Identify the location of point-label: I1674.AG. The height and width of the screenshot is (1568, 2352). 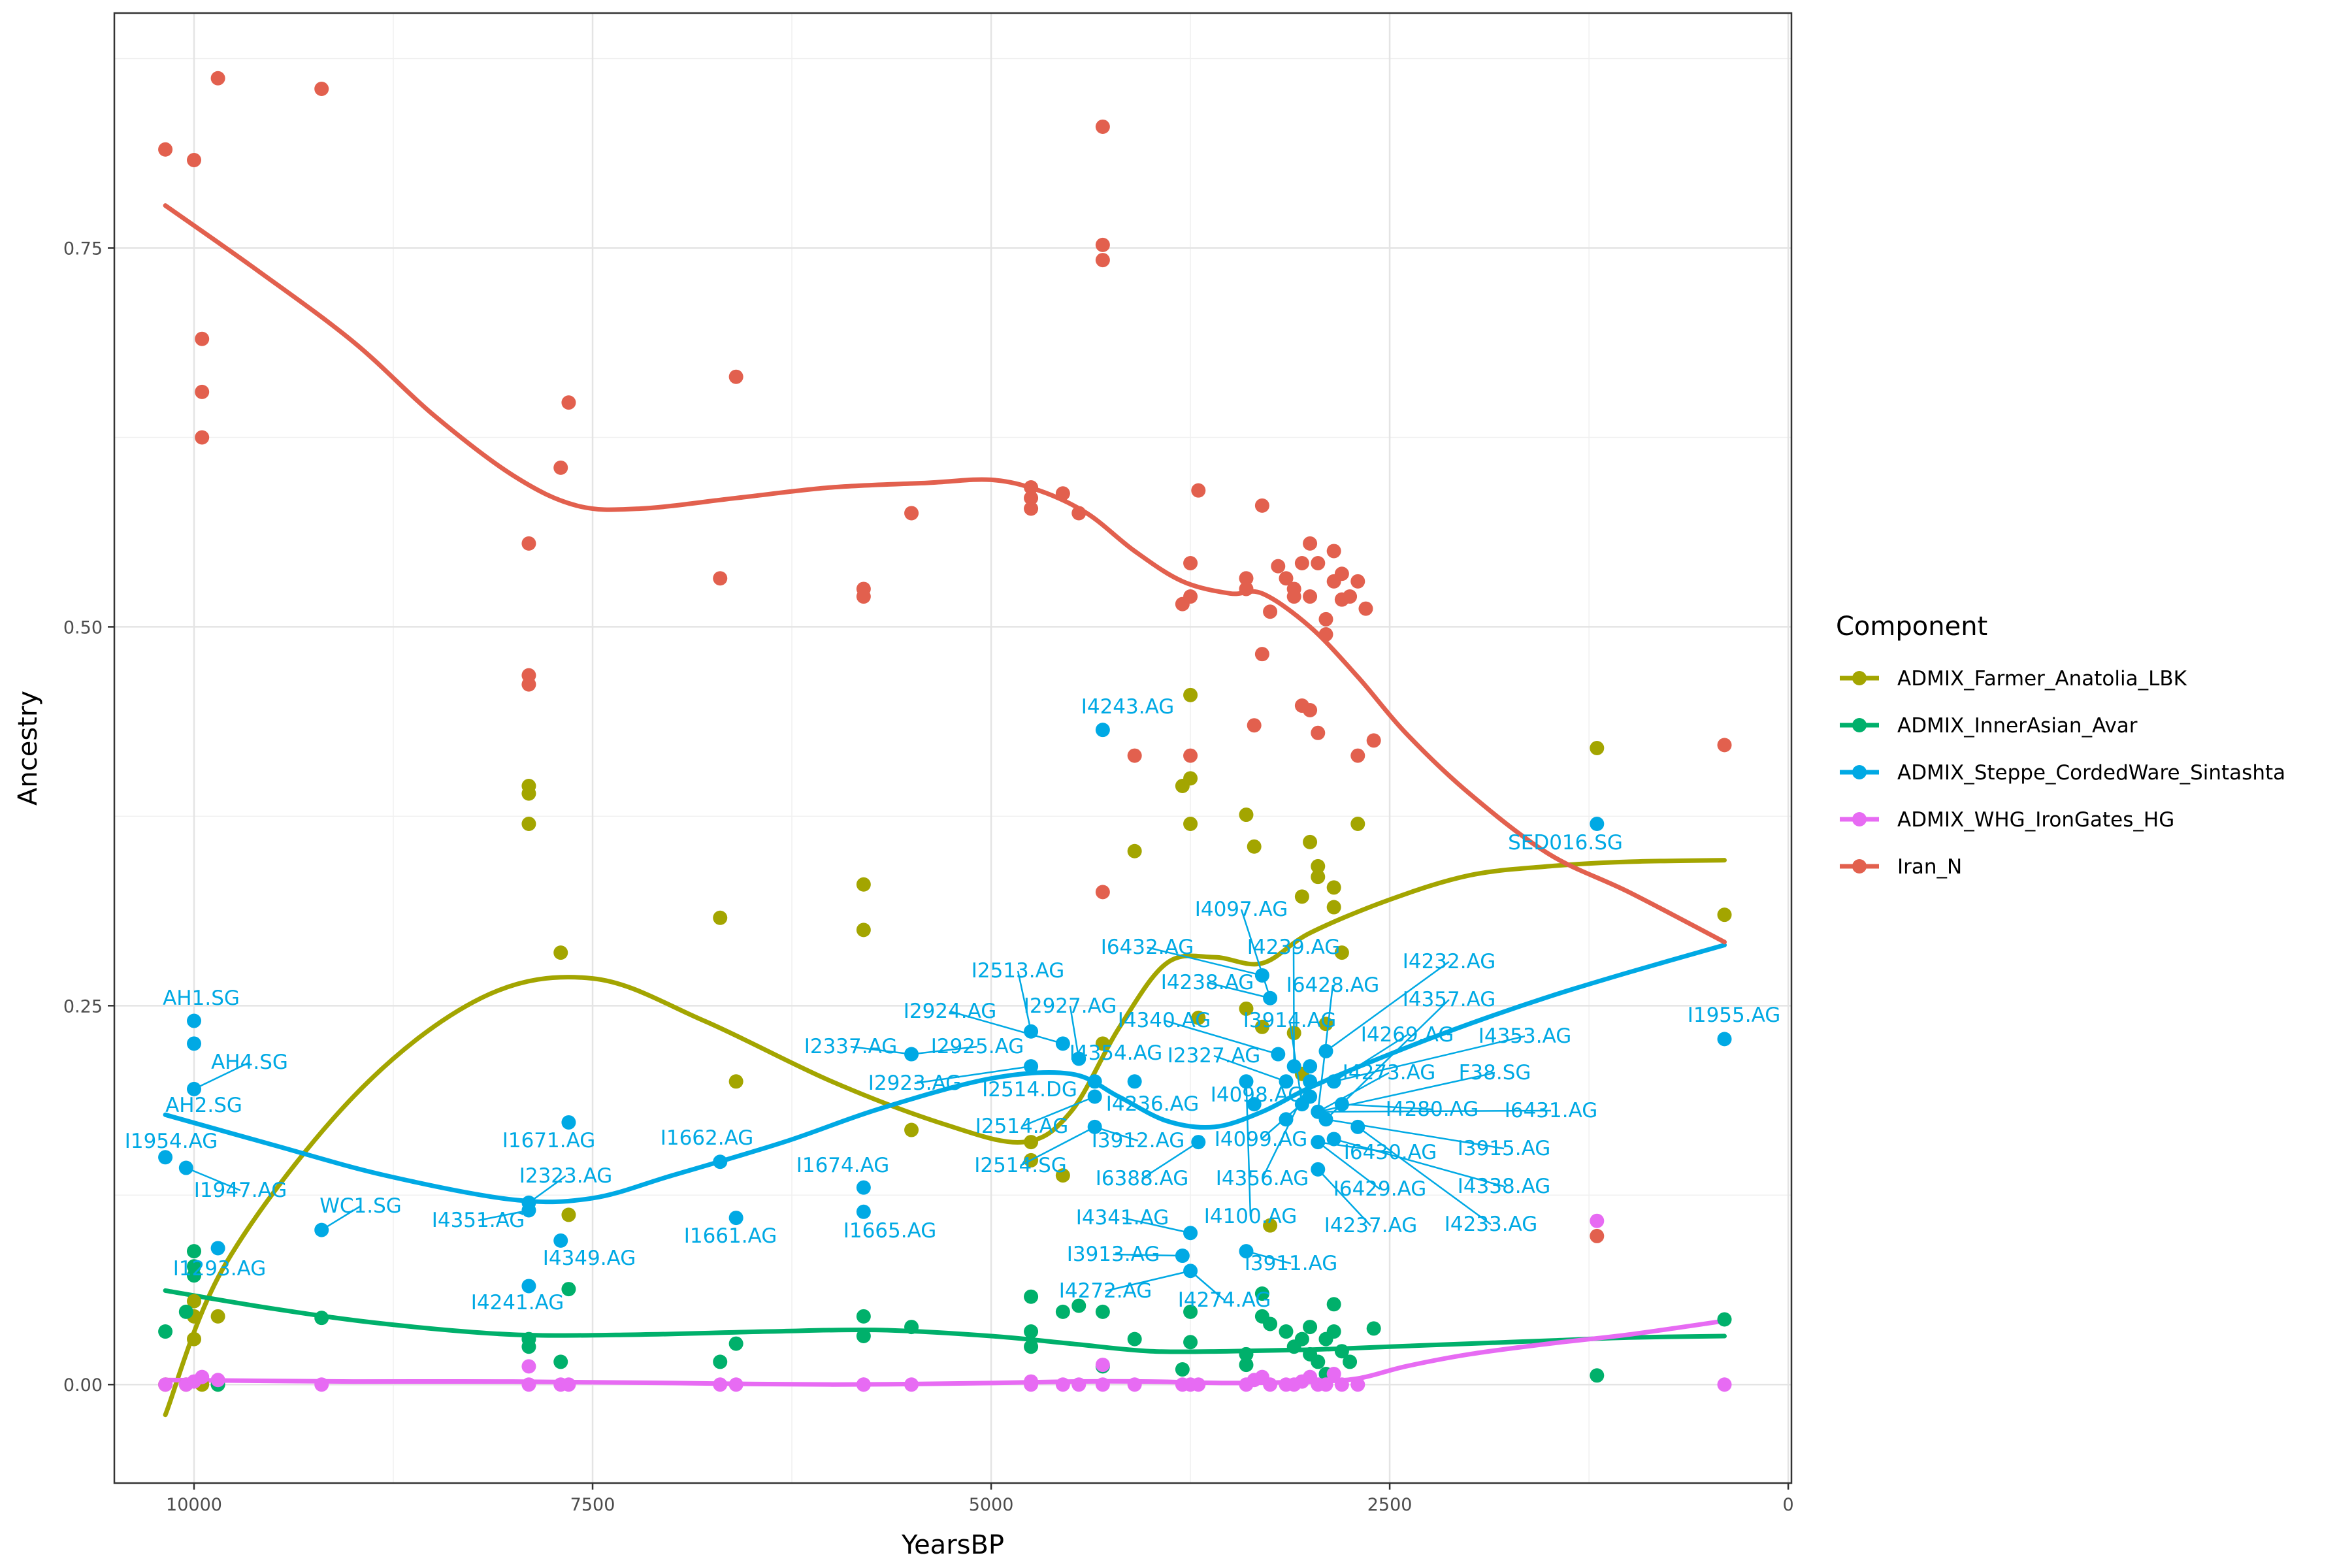
(843, 1165).